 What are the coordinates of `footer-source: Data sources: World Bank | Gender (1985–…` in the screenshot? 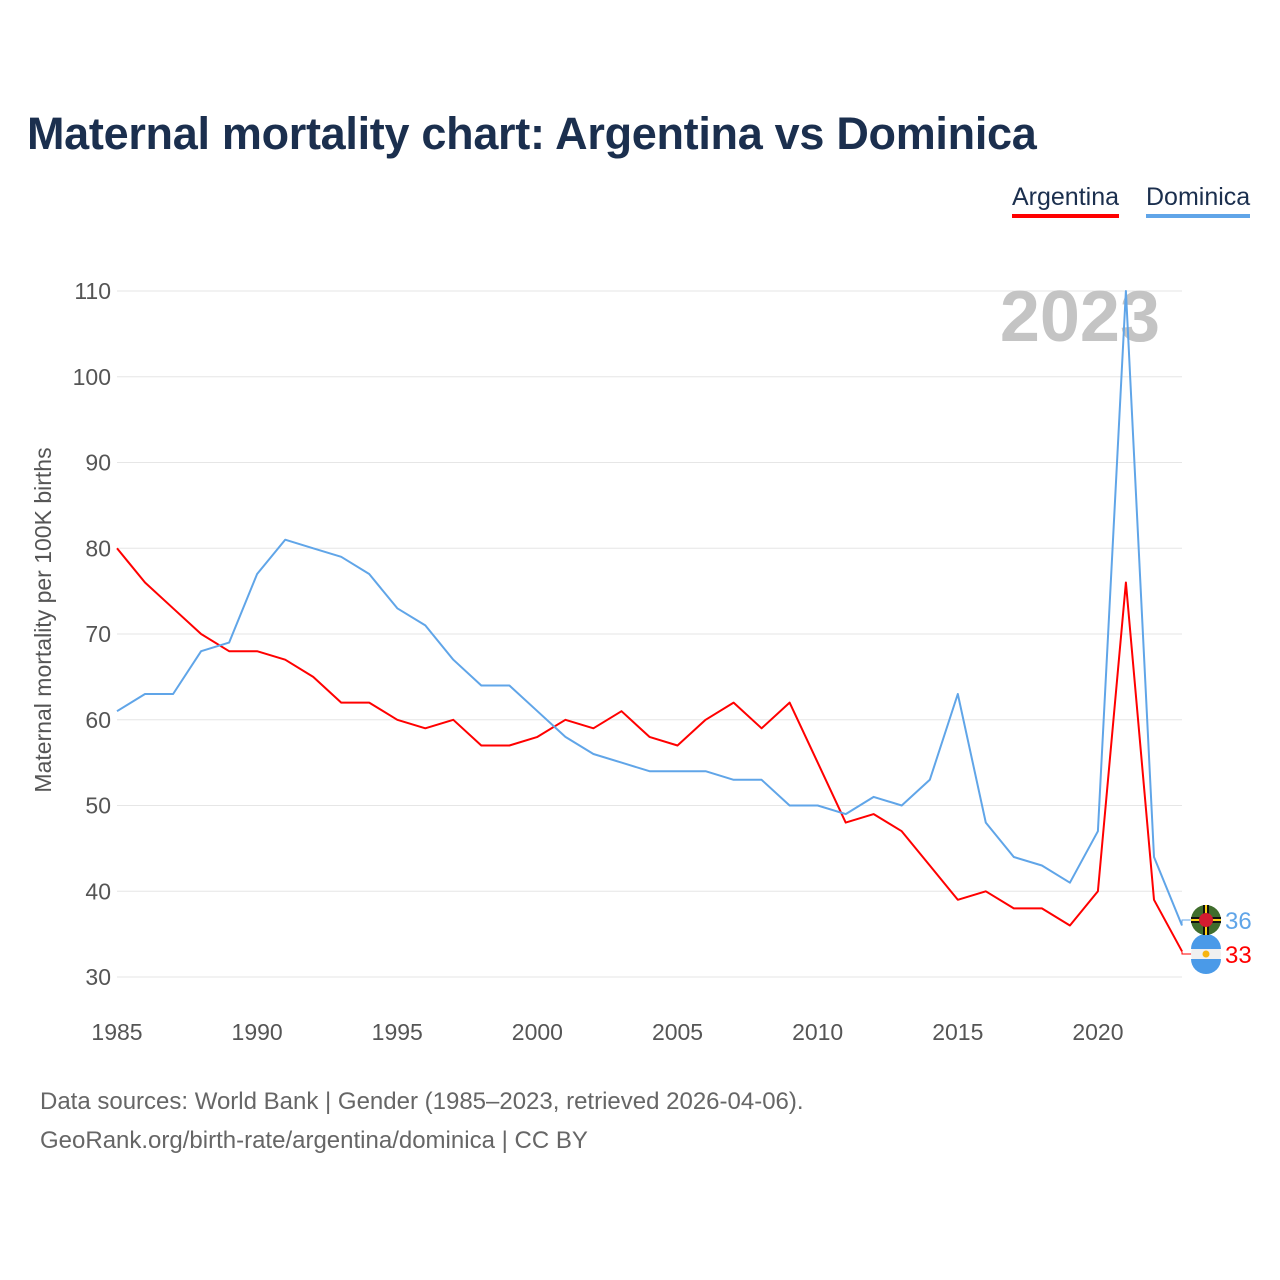 It's located at (422, 1101).